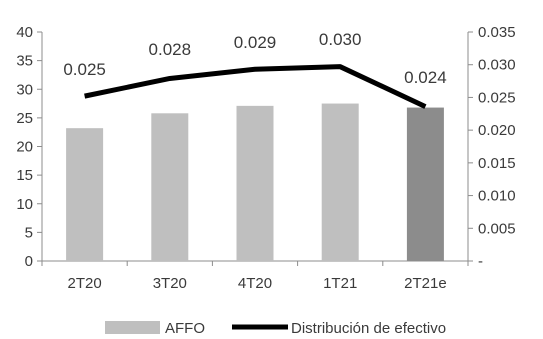 The height and width of the screenshot is (339, 543). What do you see at coordinates (497, 163) in the screenshot?
I see `right-tick-label: 0.015` at bounding box center [497, 163].